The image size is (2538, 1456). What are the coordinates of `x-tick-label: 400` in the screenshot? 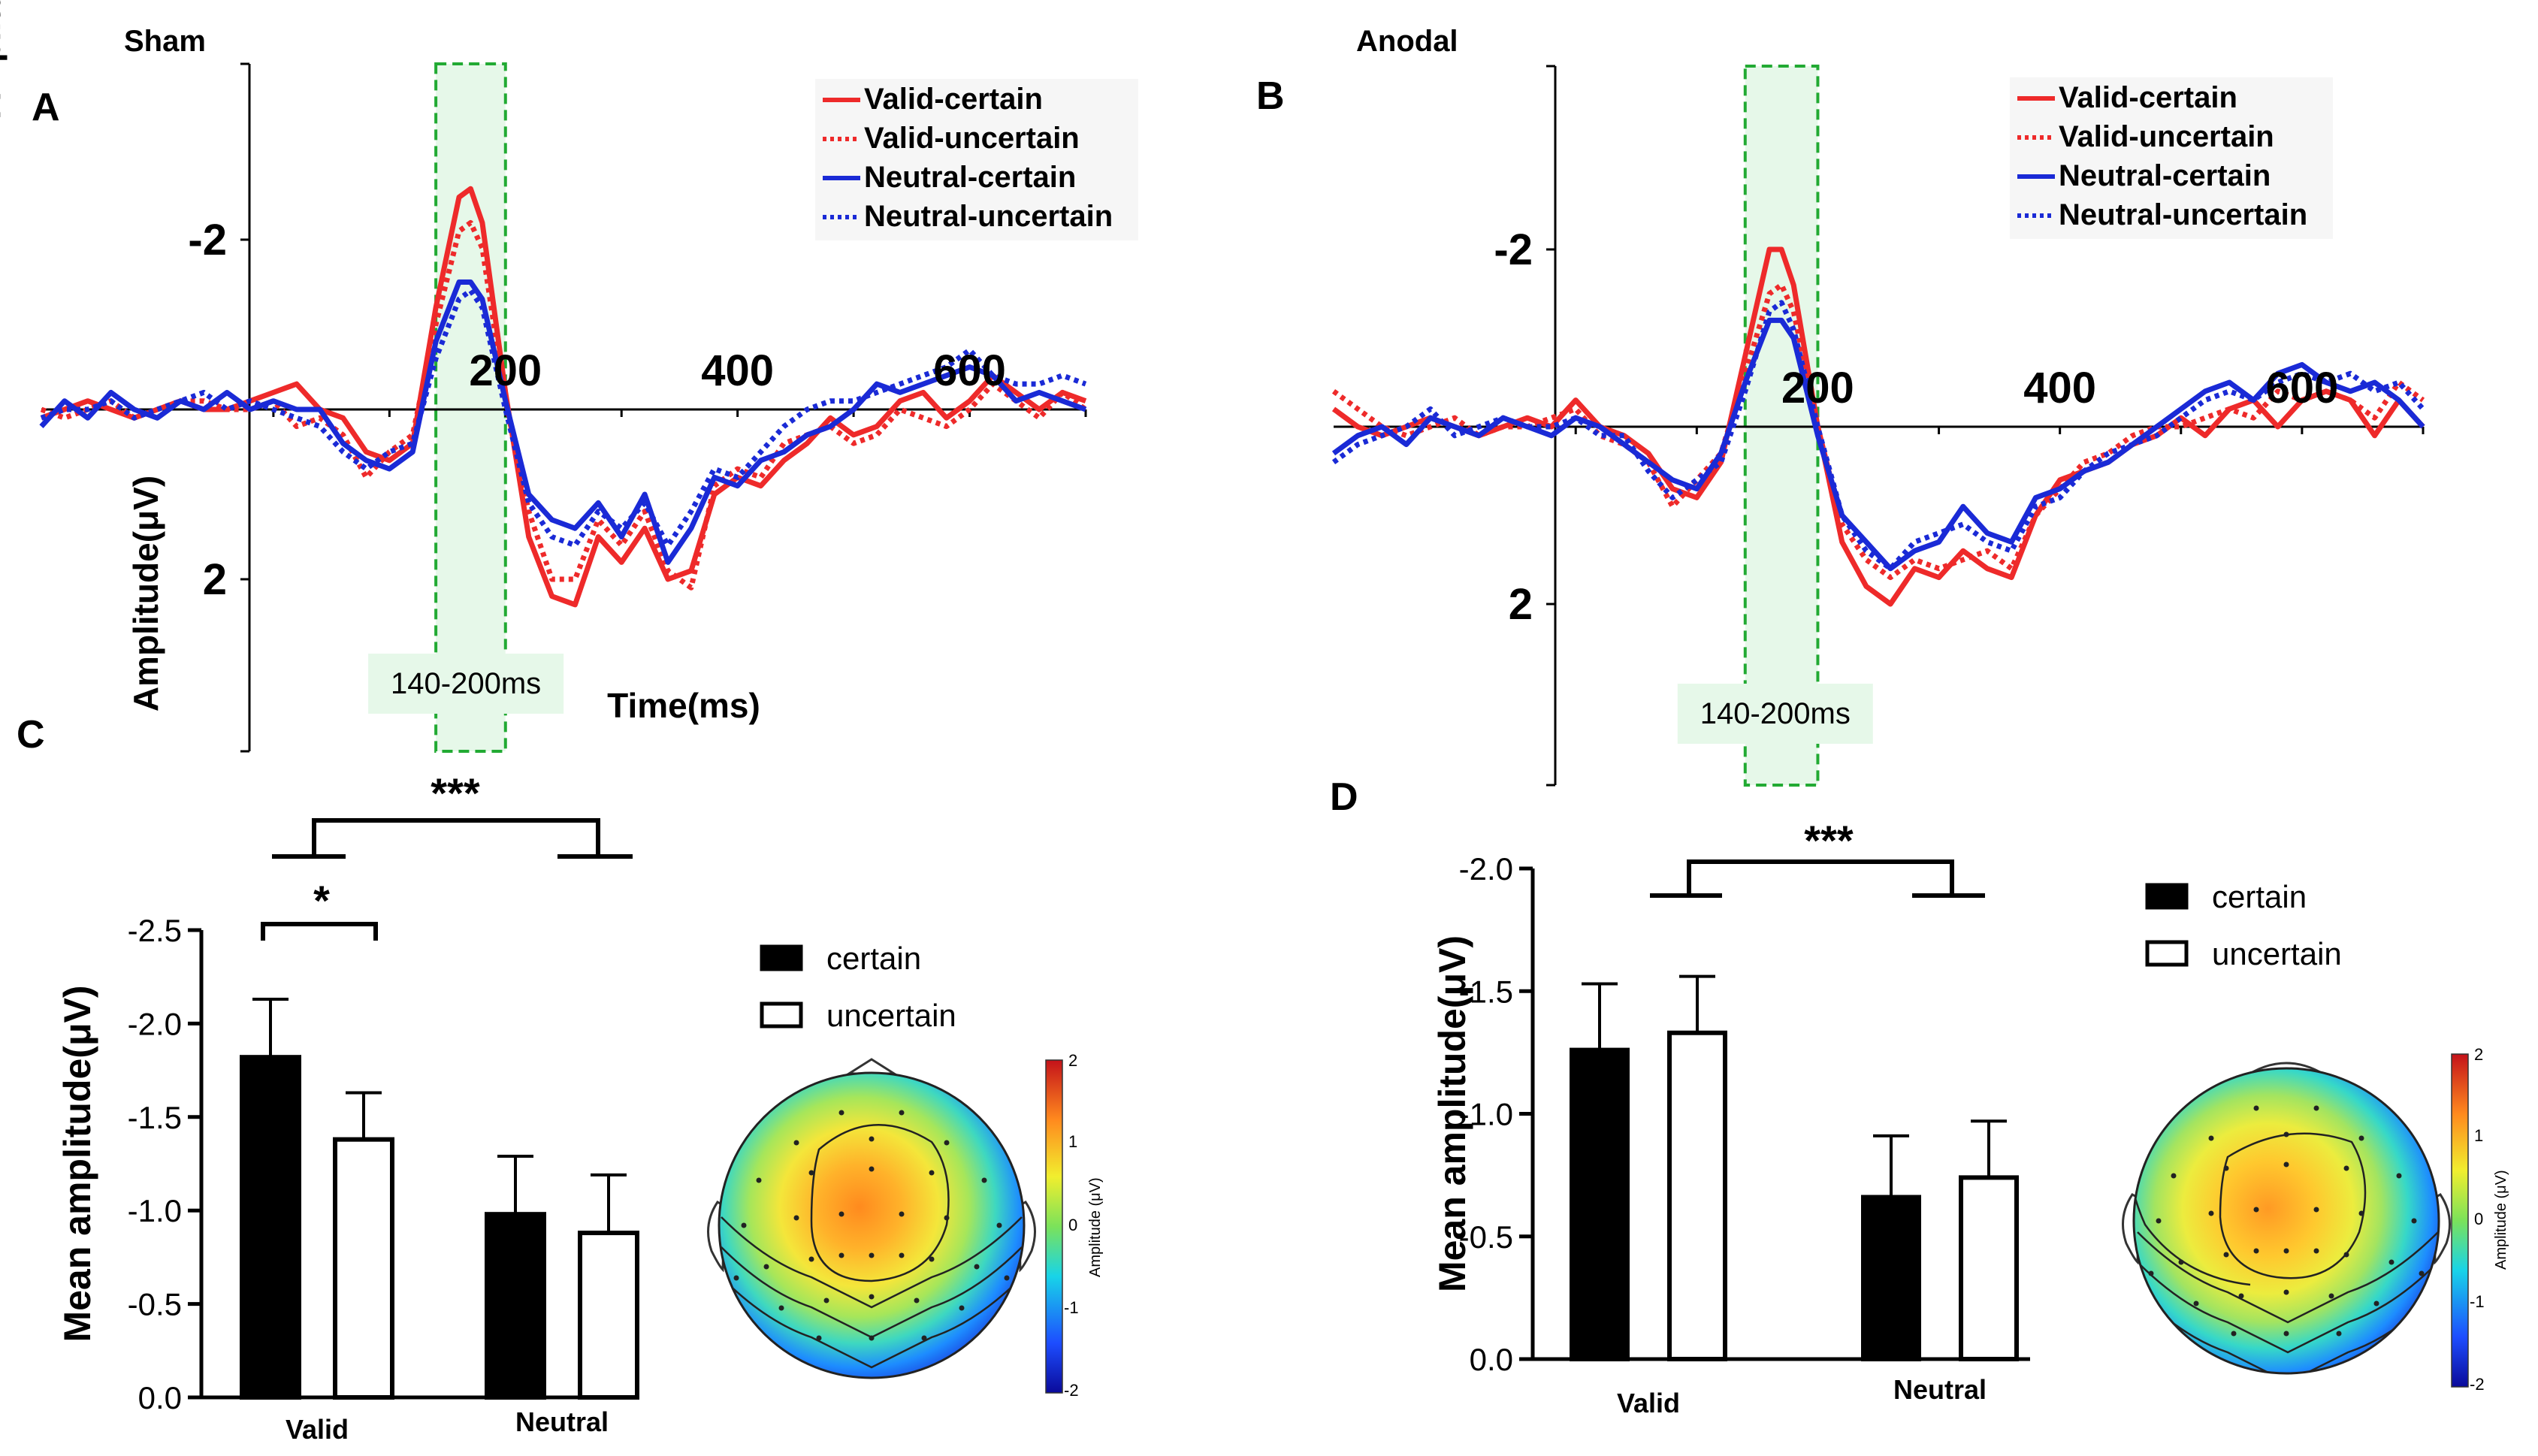 It's located at (2059, 388).